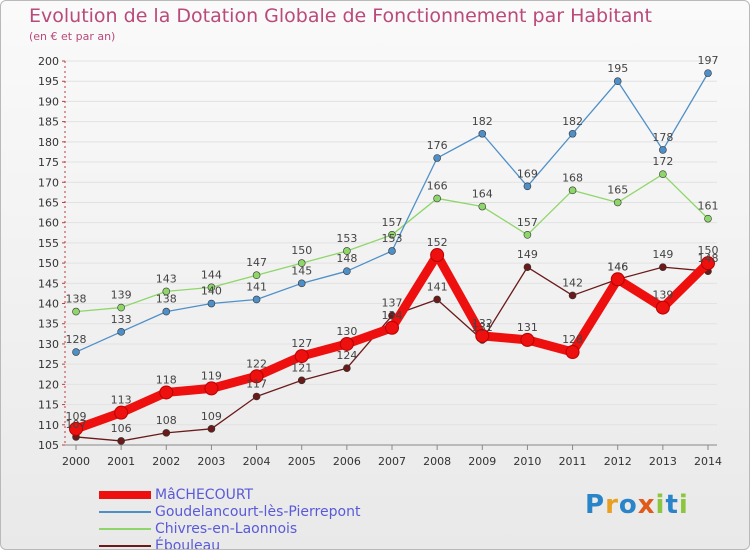 The image size is (750, 550). What do you see at coordinates (708, 250) in the screenshot?
I see `data-label: 150` at bounding box center [708, 250].